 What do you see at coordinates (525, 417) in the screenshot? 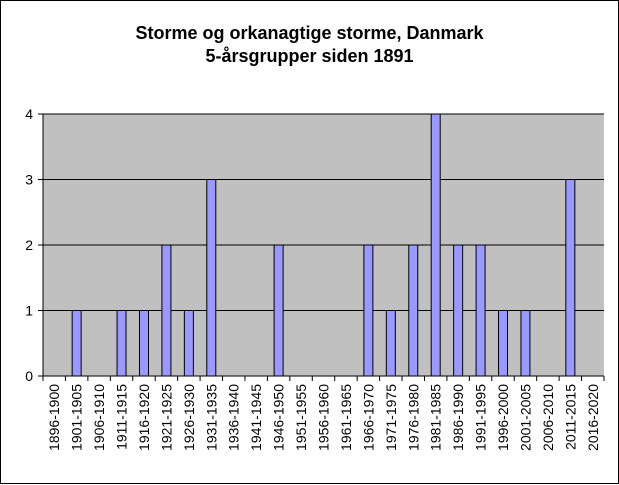
I see `x-tick-label: 2001-2005` at bounding box center [525, 417].